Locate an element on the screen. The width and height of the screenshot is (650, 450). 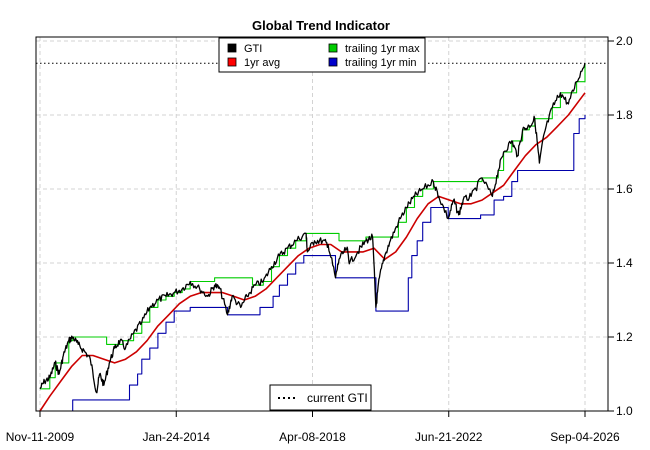
x-tick-label: Jun-21-2022 is located at coordinates (449, 437).